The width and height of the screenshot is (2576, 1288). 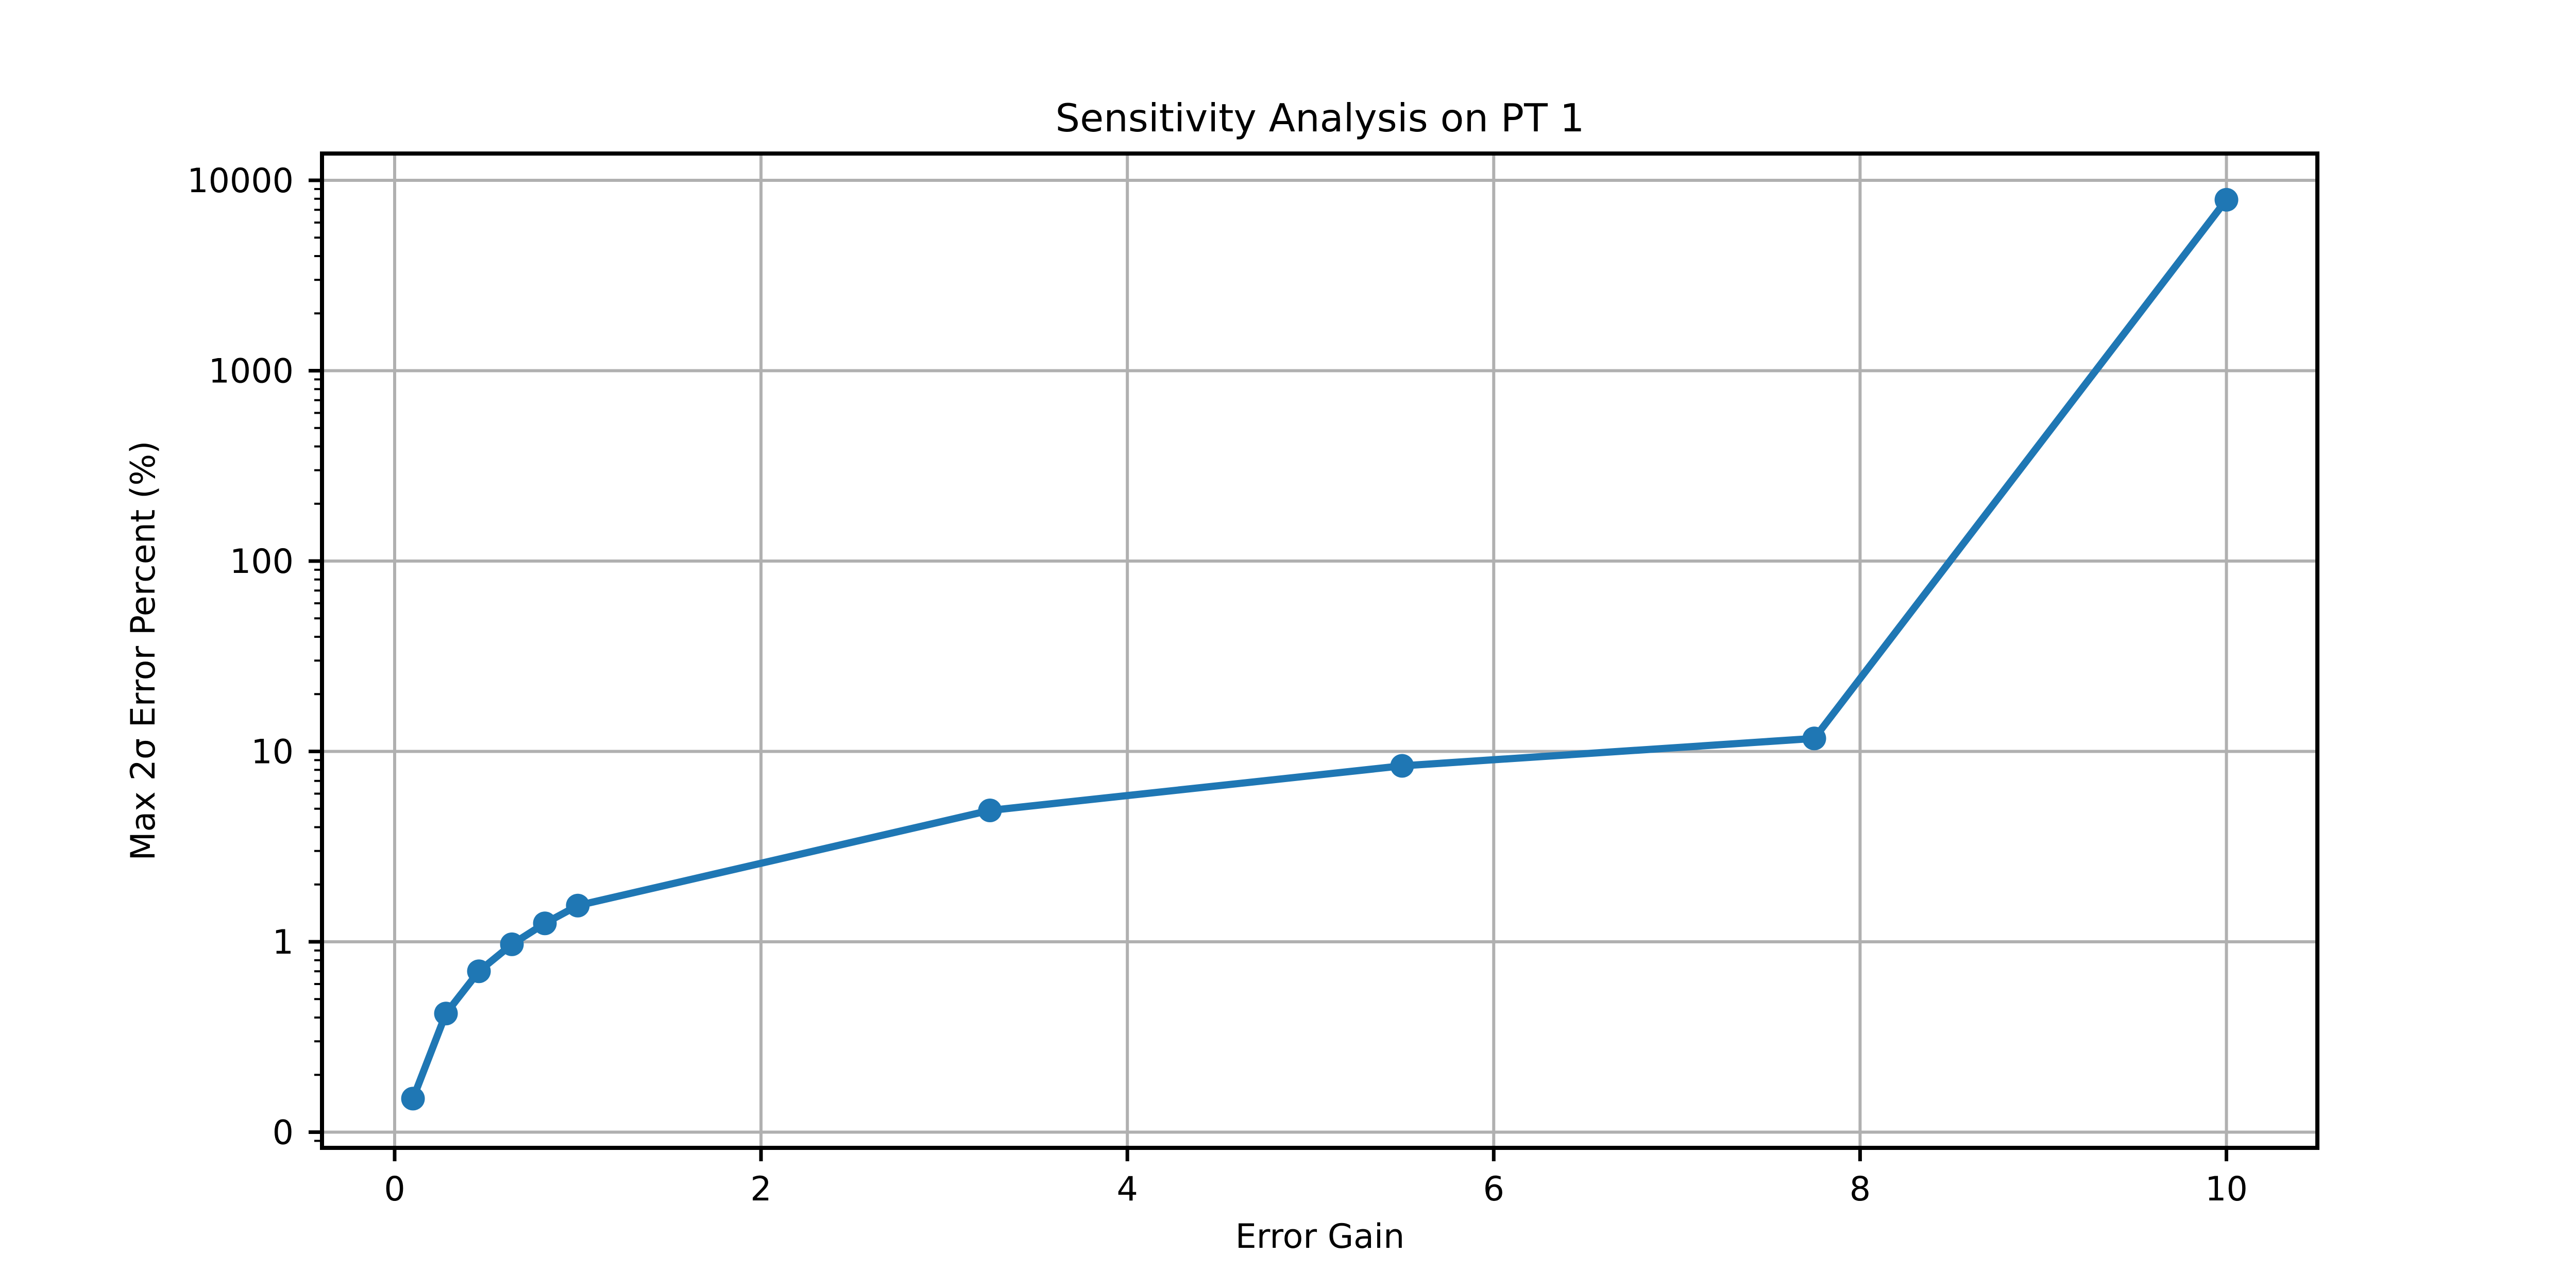 What do you see at coordinates (395, 1189) in the screenshot?
I see `x-tick-label: 0` at bounding box center [395, 1189].